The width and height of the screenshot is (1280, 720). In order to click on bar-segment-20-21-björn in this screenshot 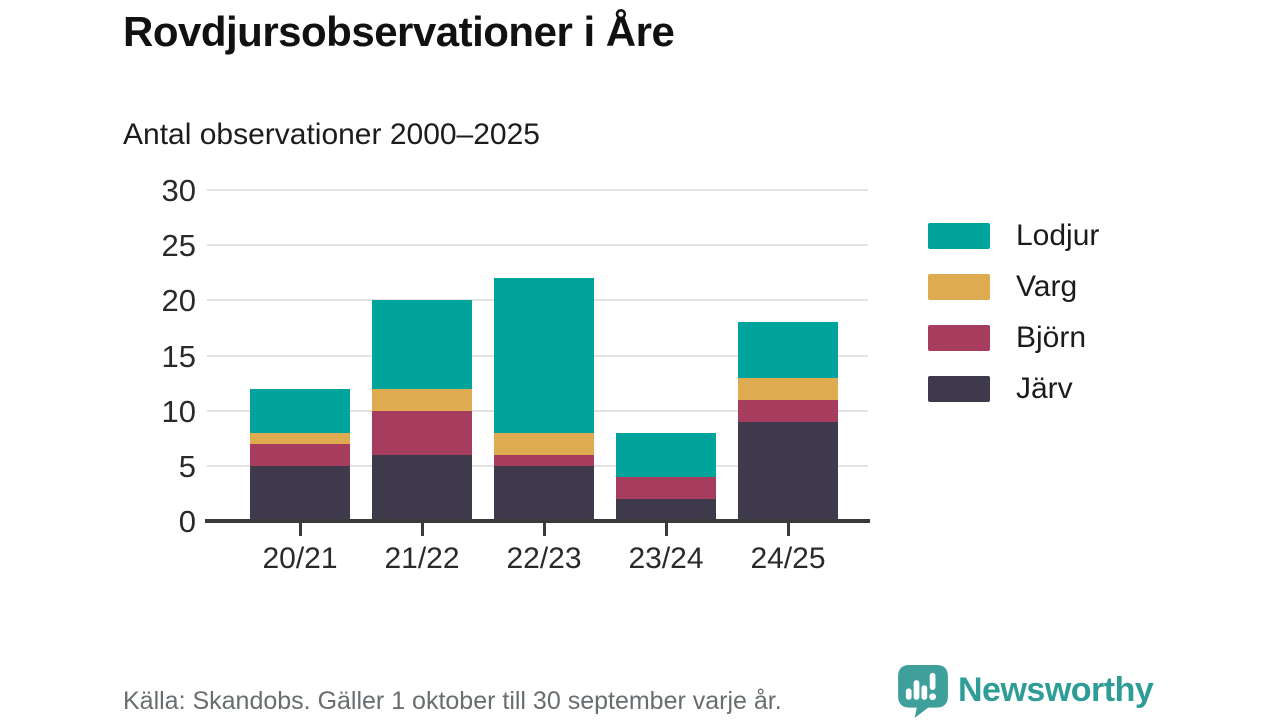, I will do `click(300, 454)`.